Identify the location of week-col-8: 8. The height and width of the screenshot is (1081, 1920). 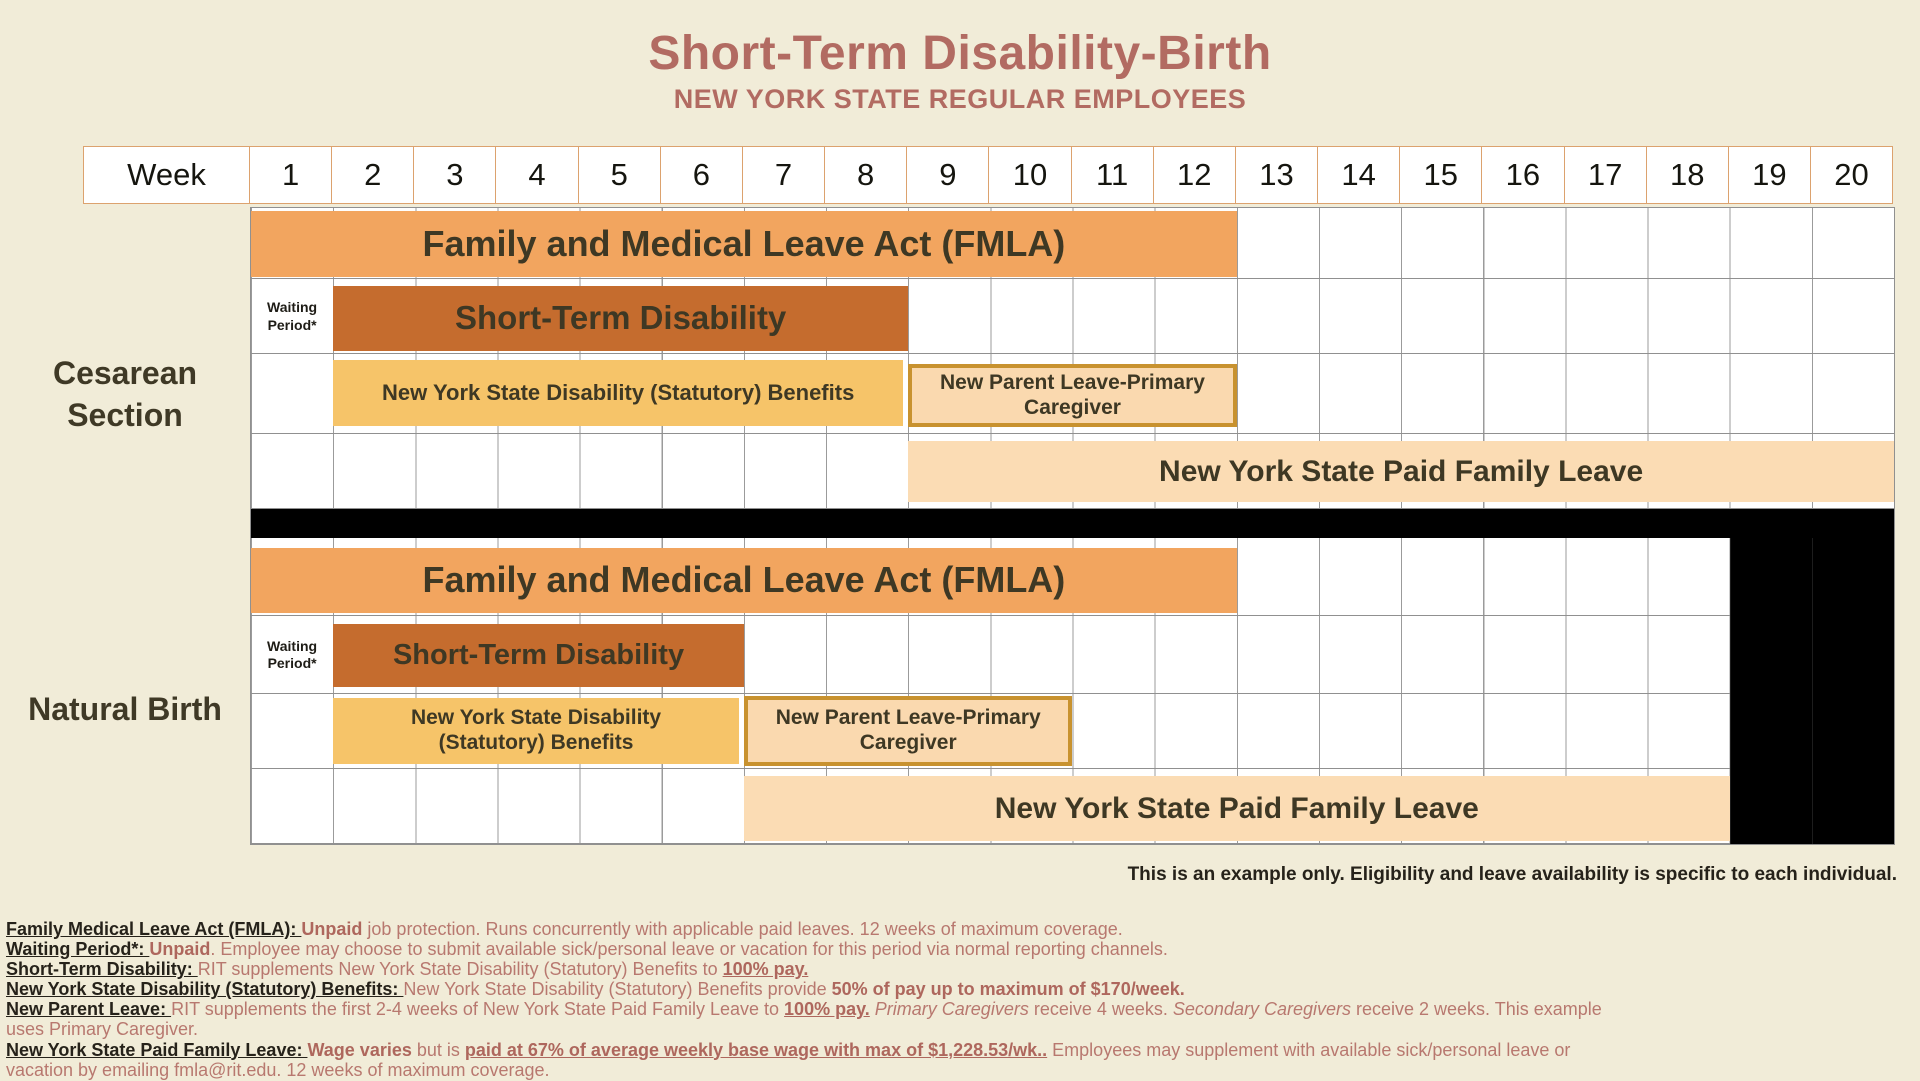
(866, 175).